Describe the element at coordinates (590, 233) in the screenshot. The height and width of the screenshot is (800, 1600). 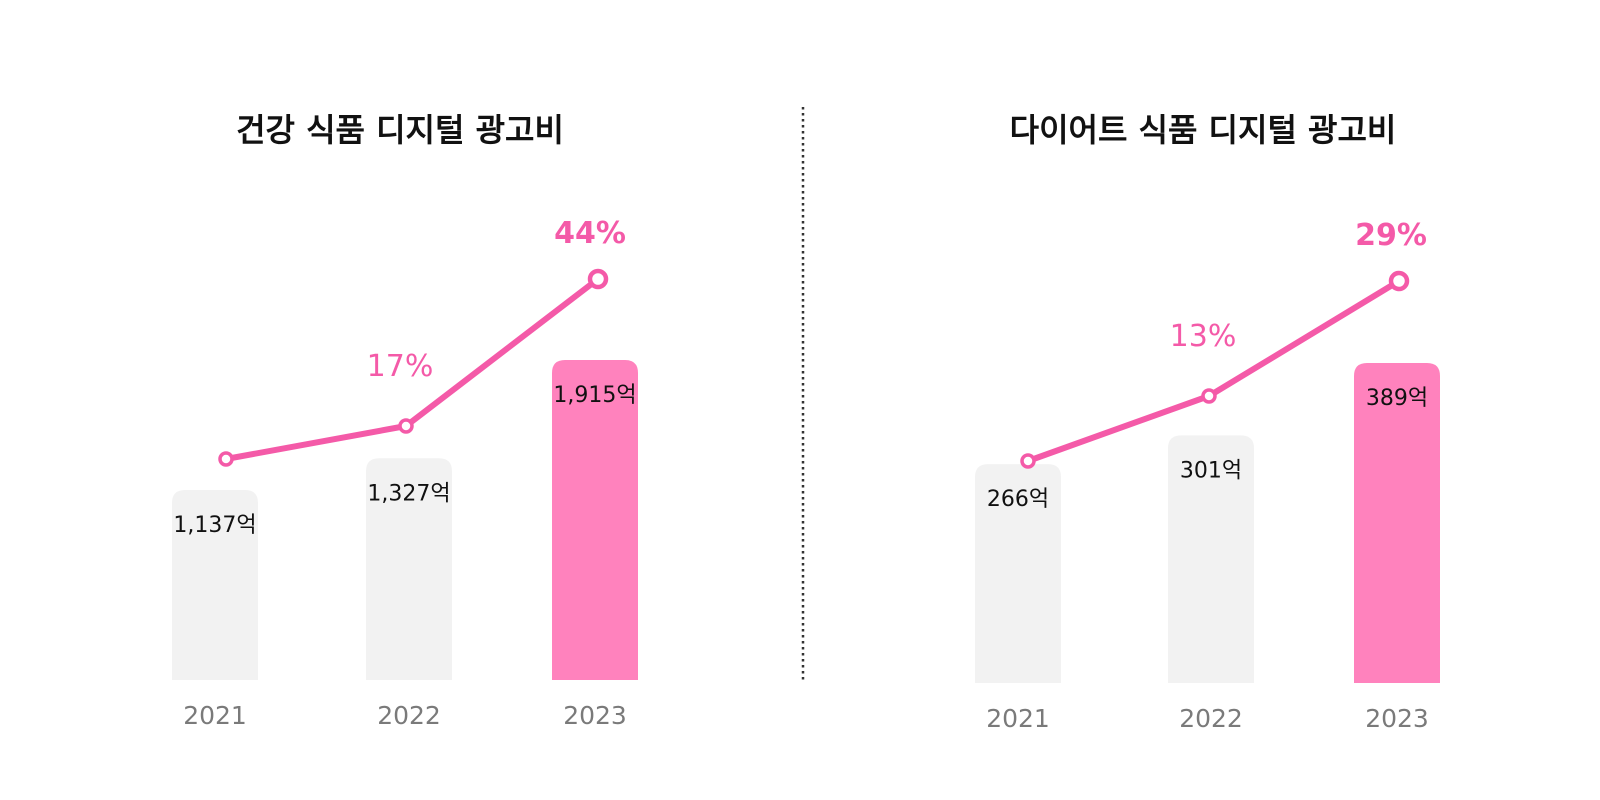
I see `growth-rate-label: 44%` at that location.